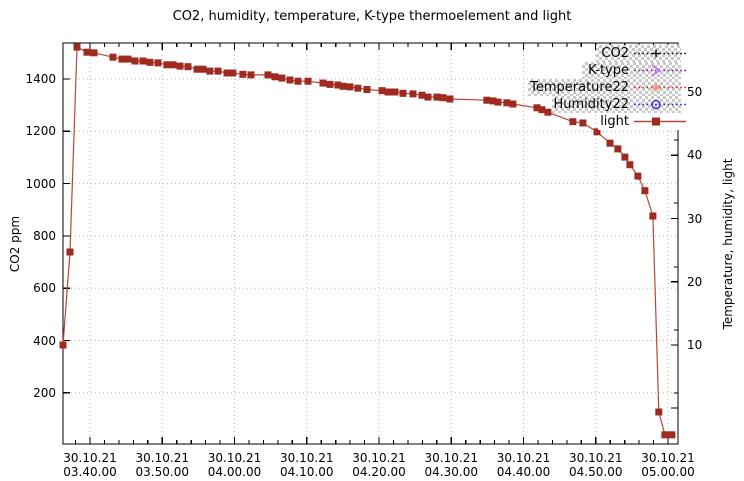 This screenshot has width=744, height=481. Describe the element at coordinates (44, 392) in the screenshot. I see `y-tick-label: 200` at that location.